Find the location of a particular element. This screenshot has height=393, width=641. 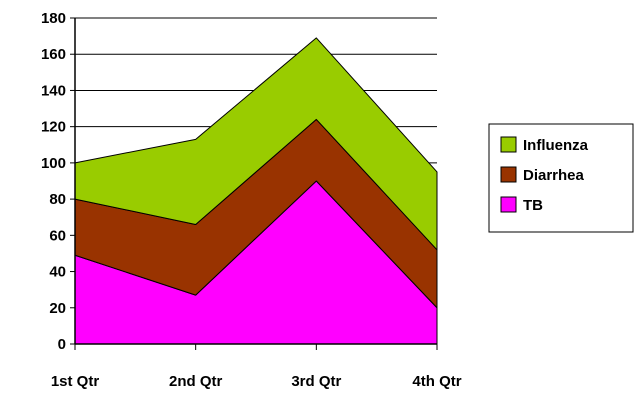

legend-swatch-influenza is located at coordinates (508, 144).